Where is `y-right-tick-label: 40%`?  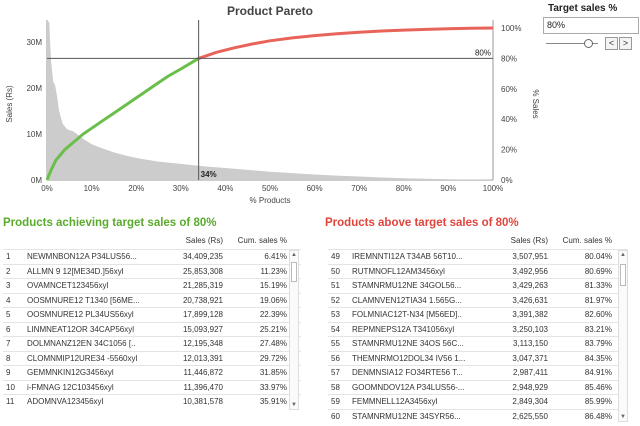
y-right-tick-label: 40% is located at coordinates (509, 119).